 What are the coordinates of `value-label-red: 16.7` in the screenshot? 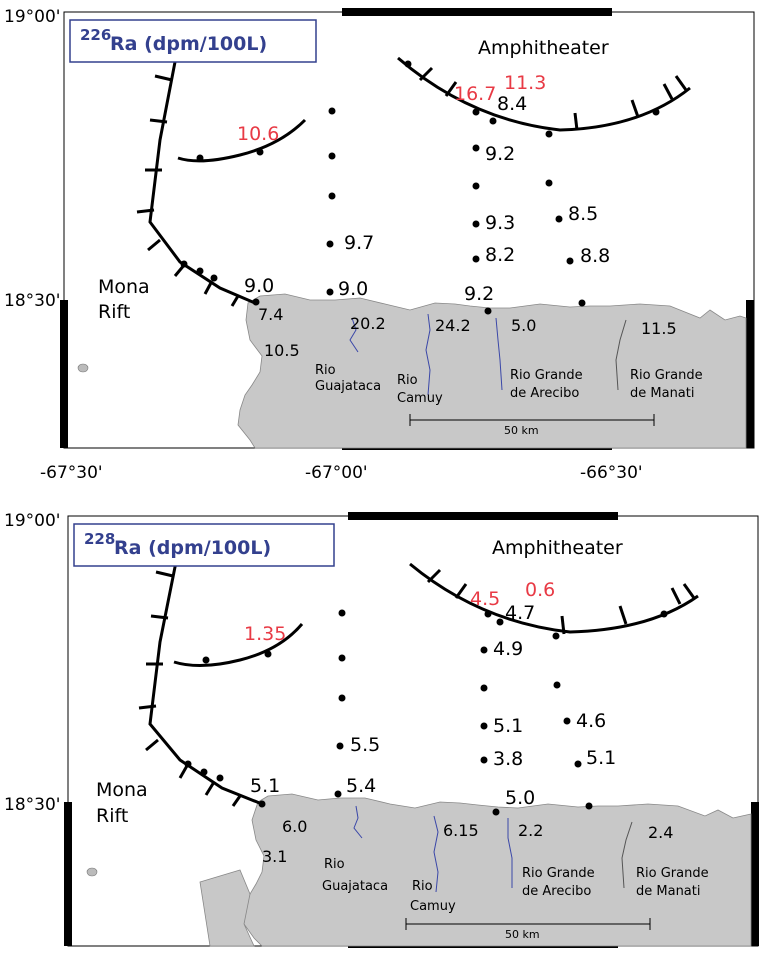 It's located at (475, 94).